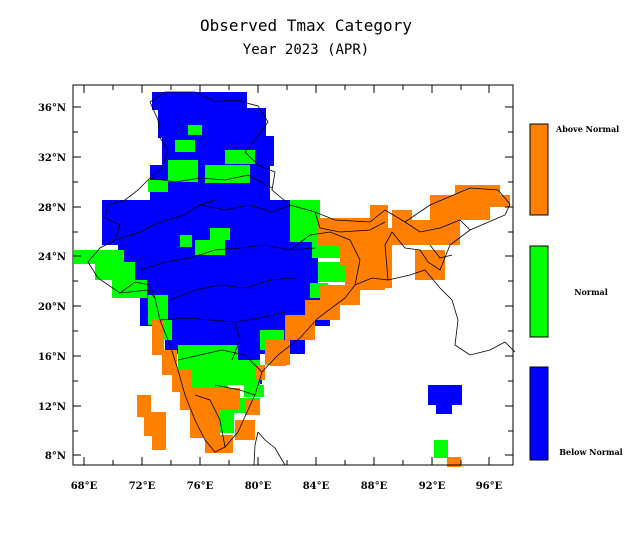 This screenshot has width=640, height=551. Describe the element at coordinates (374, 486) in the screenshot. I see `lon-tick-label: 88°E` at that location.